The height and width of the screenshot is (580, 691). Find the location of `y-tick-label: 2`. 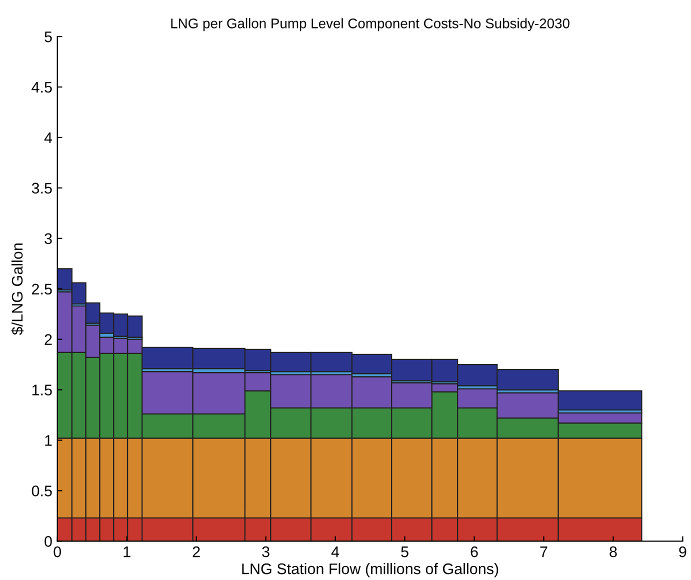

y-tick-label: 2 is located at coordinates (48, 339).